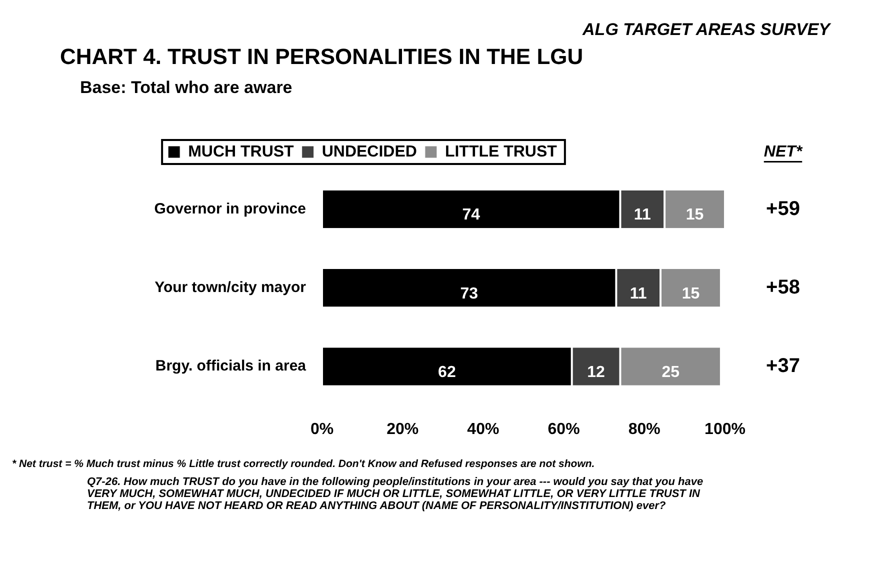  Describe the element at coordinates (671, 372) in the screenshot. I see `data-label: 25` at that location.